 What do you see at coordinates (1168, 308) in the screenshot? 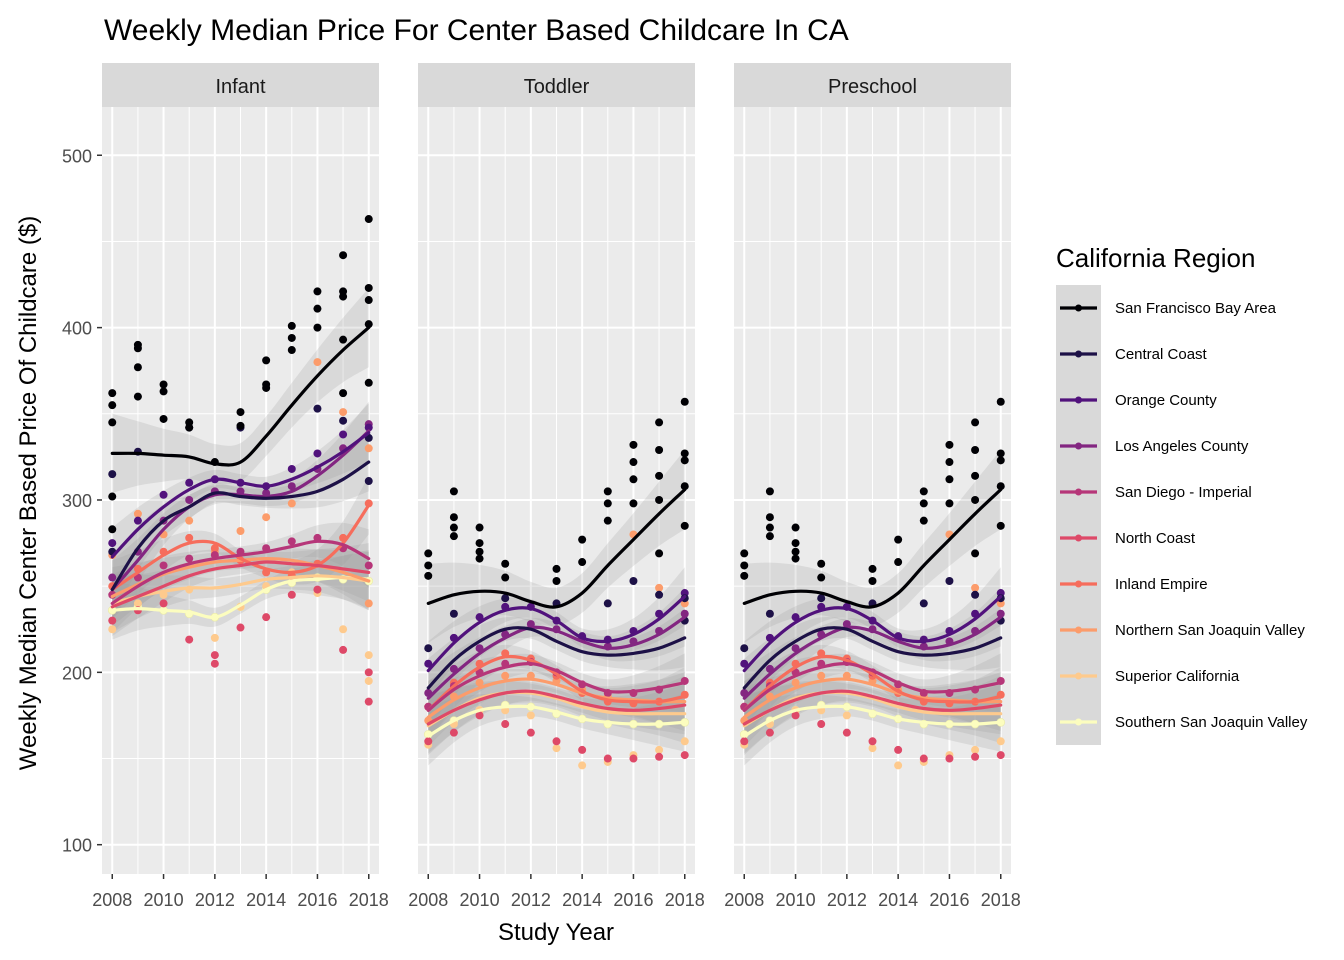
I see `legend-item: San Francisco Bay Area` at bounding box center [1168, 308].